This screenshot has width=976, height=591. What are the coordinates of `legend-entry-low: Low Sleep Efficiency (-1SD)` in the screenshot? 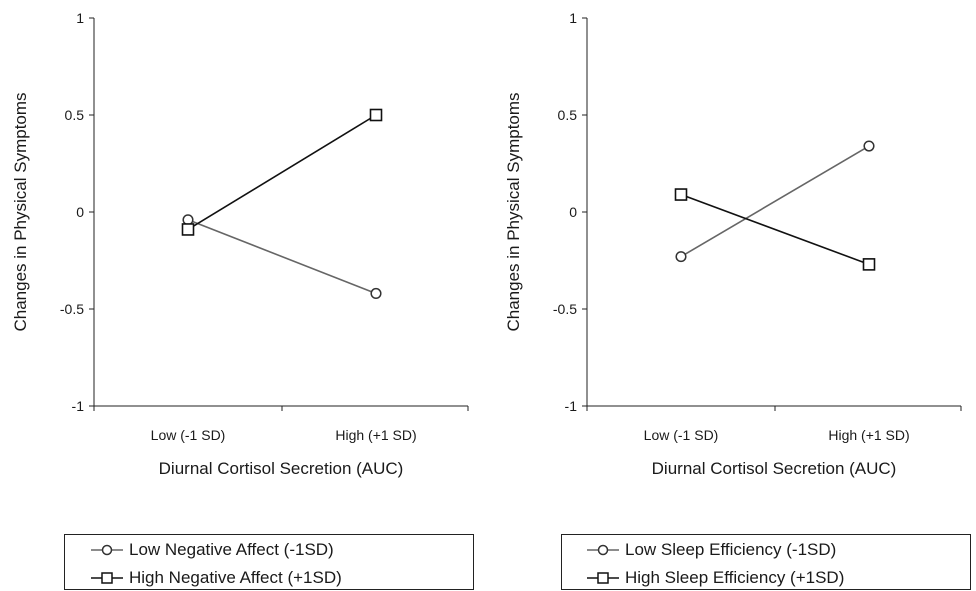 It's located at (711, 550).